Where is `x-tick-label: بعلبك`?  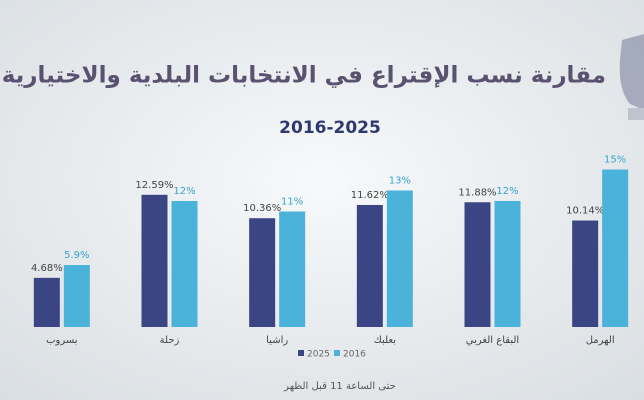
x-tick-label: بعلبك is located at coordinates (385, 340).